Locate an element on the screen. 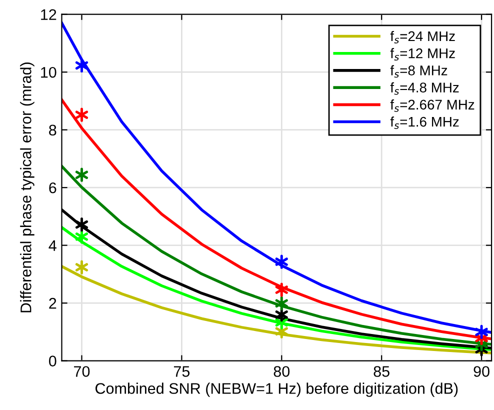 The width and height of the screenshot is (494, 410). y-axis-title: Differential phase typical error (mrad) is located at coordinates (27, 187).